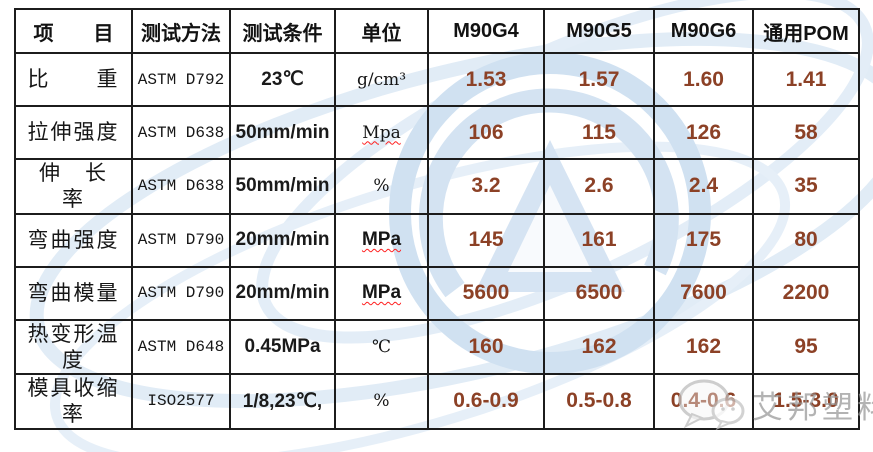  What do you see at coordinates (486, 79) in the screenshot?
I see `cell-value: 1.53` at bounding box center [486, 79].